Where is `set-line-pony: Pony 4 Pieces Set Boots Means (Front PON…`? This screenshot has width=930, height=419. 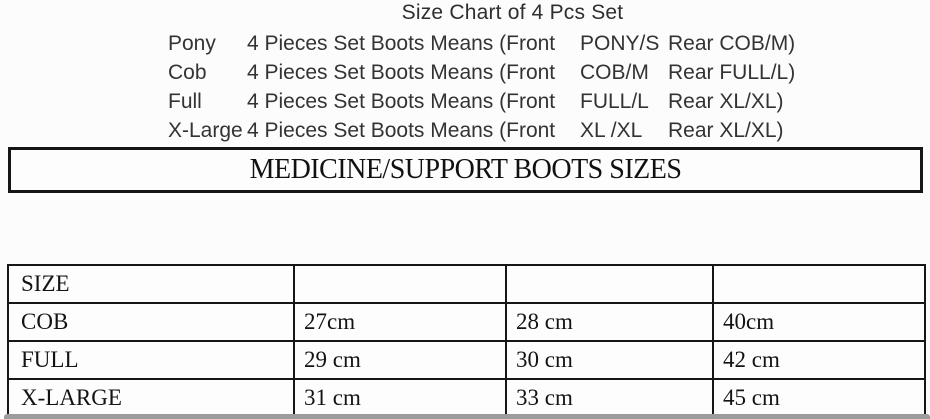 set-line-pony: Pony 4 Pieces Set Boots Means (Front PON… is located at coordinates (465, 46).